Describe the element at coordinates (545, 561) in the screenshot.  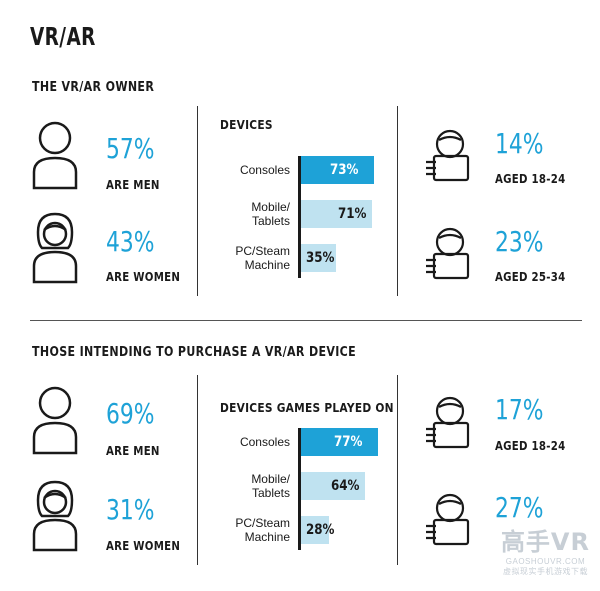
I see `watermark-url: GAOSHOUVR.COM` at that location.